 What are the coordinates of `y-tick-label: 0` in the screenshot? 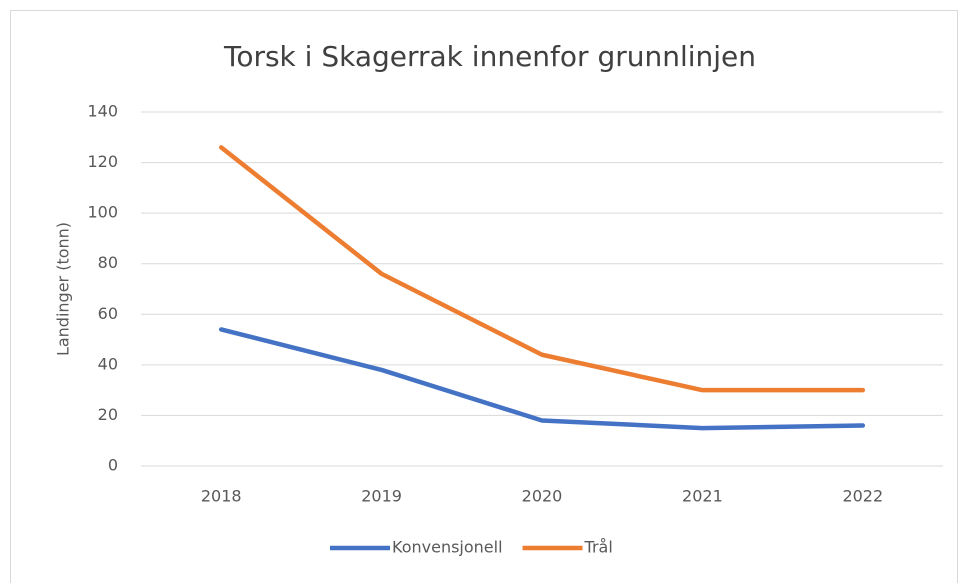 It's located at (113, 465).